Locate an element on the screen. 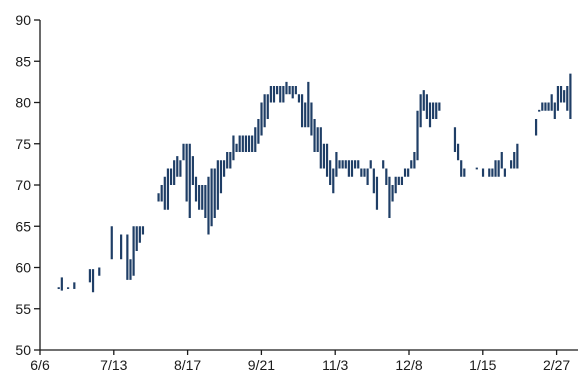  y-tick-label: 50 is located at coordinates (23, 350).